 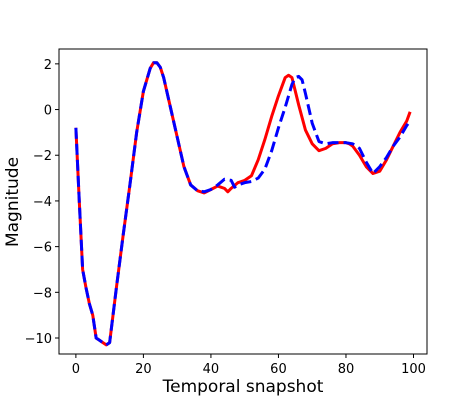 I want to click on y-tick-label: −8, so click(x=42, y=293).